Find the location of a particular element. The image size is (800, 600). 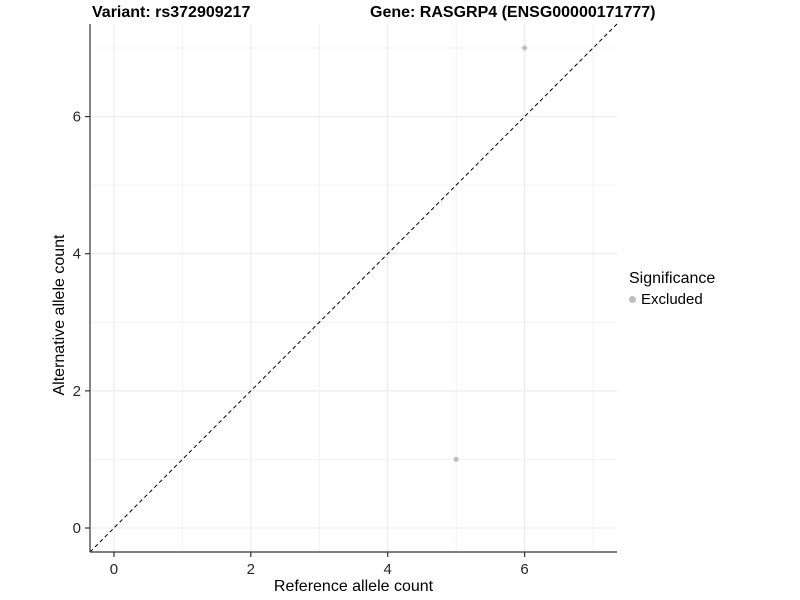

legend-item-label: Excluded is located at coordinates (672, 299).